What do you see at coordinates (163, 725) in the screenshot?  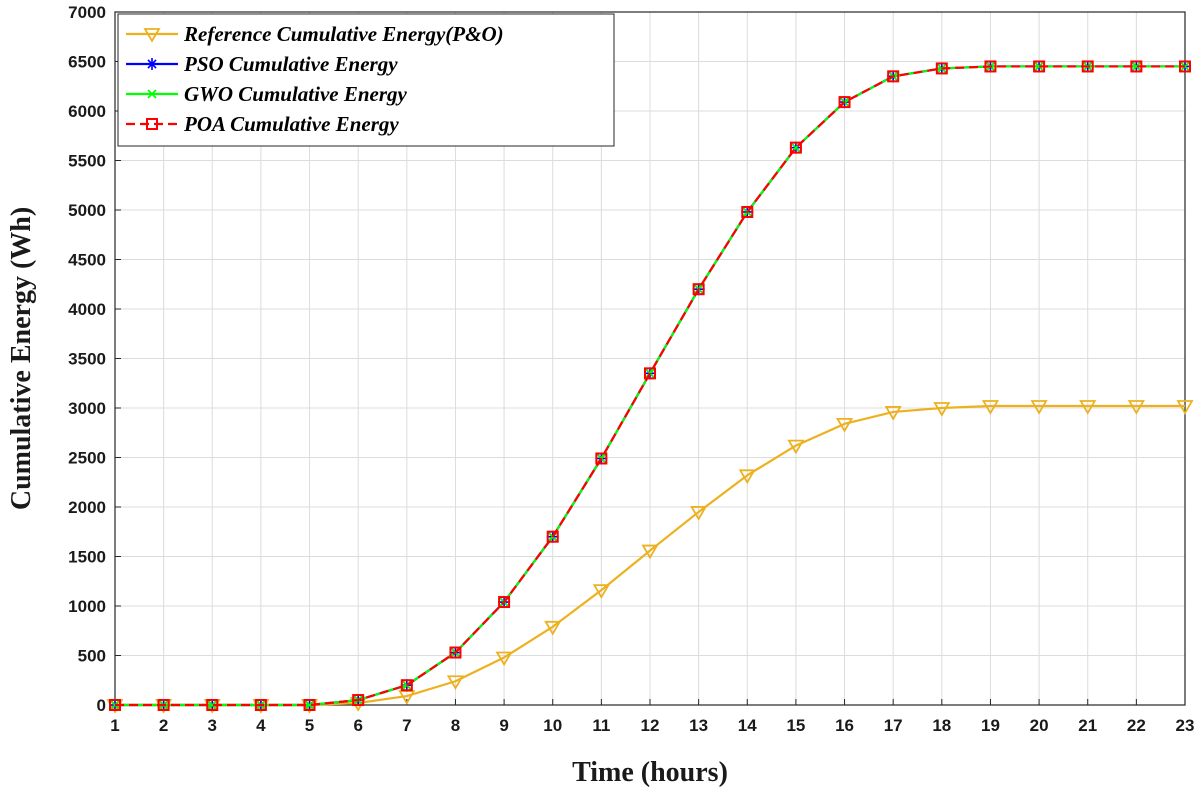 I see `x-tick-label: 2` at bounding box center [163, 725].